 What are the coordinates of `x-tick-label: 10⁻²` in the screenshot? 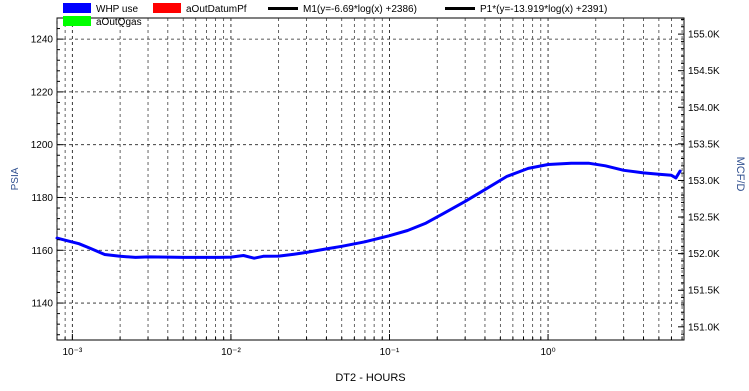 It's located at (231, 352).